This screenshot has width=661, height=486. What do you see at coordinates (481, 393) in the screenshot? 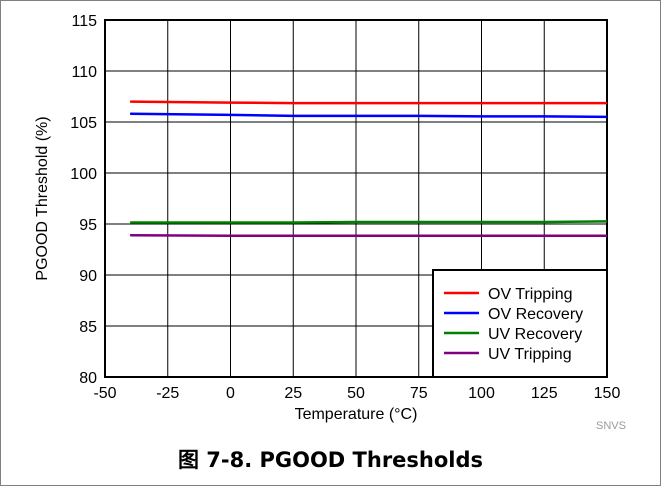
I see `x-tick-label: 100` at bounding box center [481, 393].